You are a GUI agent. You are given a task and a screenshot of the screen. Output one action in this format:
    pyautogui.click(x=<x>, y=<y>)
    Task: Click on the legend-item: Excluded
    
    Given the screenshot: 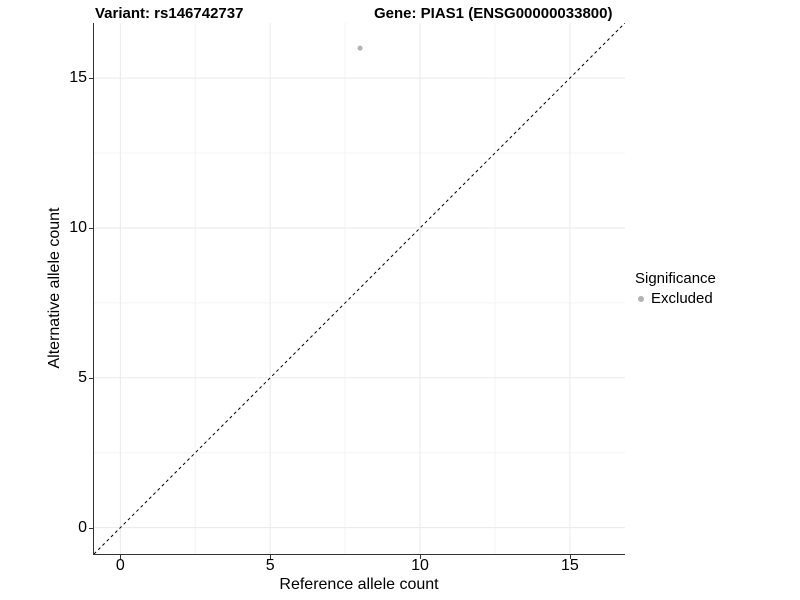 What is the action you would take?
    pyautogui.click(x=716, y=299)
    